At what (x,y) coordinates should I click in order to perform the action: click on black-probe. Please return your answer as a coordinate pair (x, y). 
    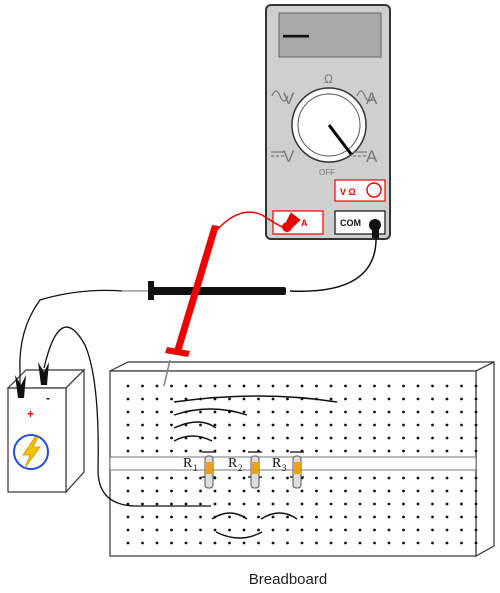
    Looking at the image, I should click on (204, 290).